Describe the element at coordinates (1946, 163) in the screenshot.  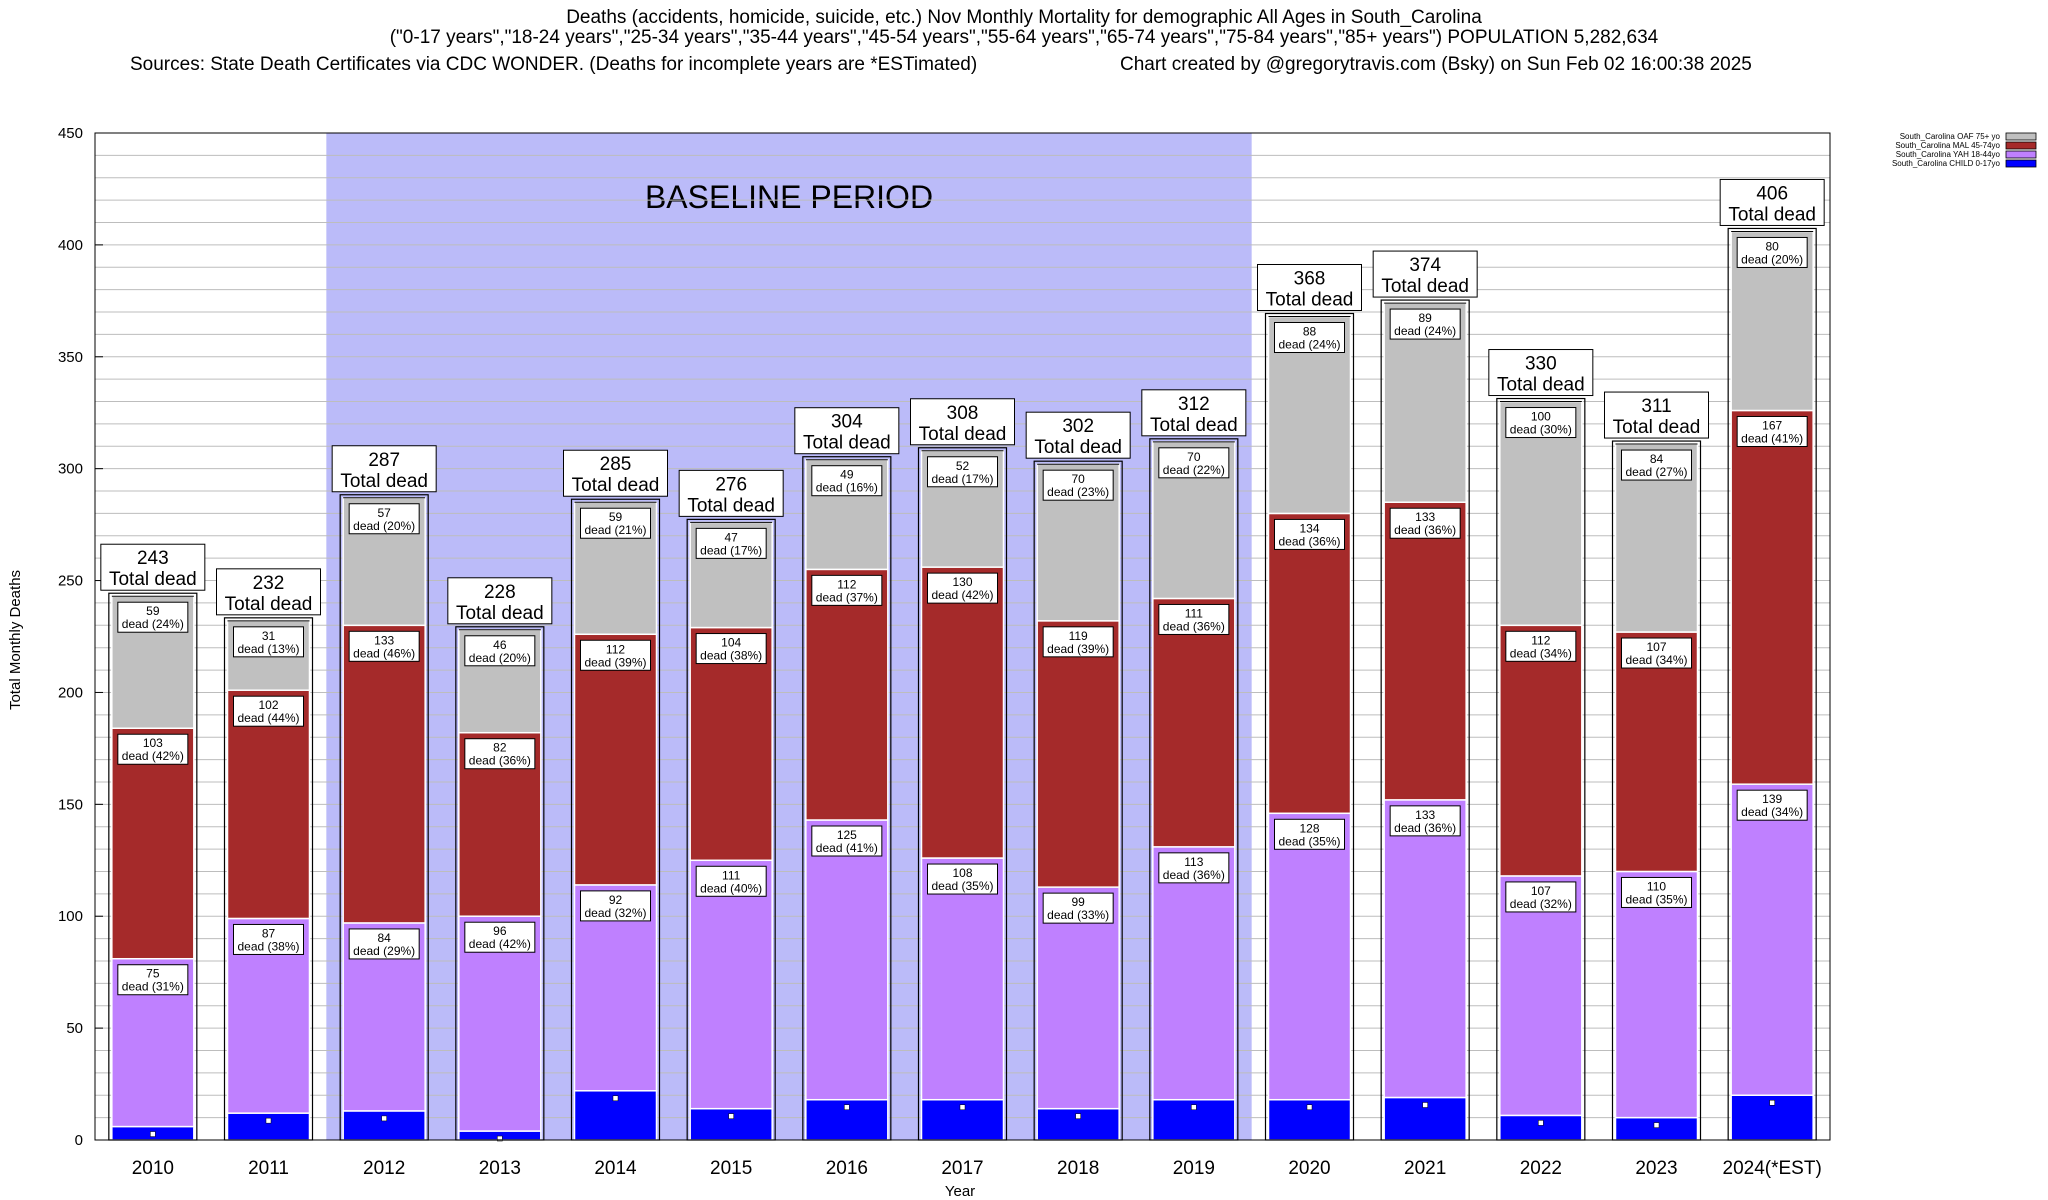
I see `legend-label: South_Carolina CHILD 0-17yo` at that location.